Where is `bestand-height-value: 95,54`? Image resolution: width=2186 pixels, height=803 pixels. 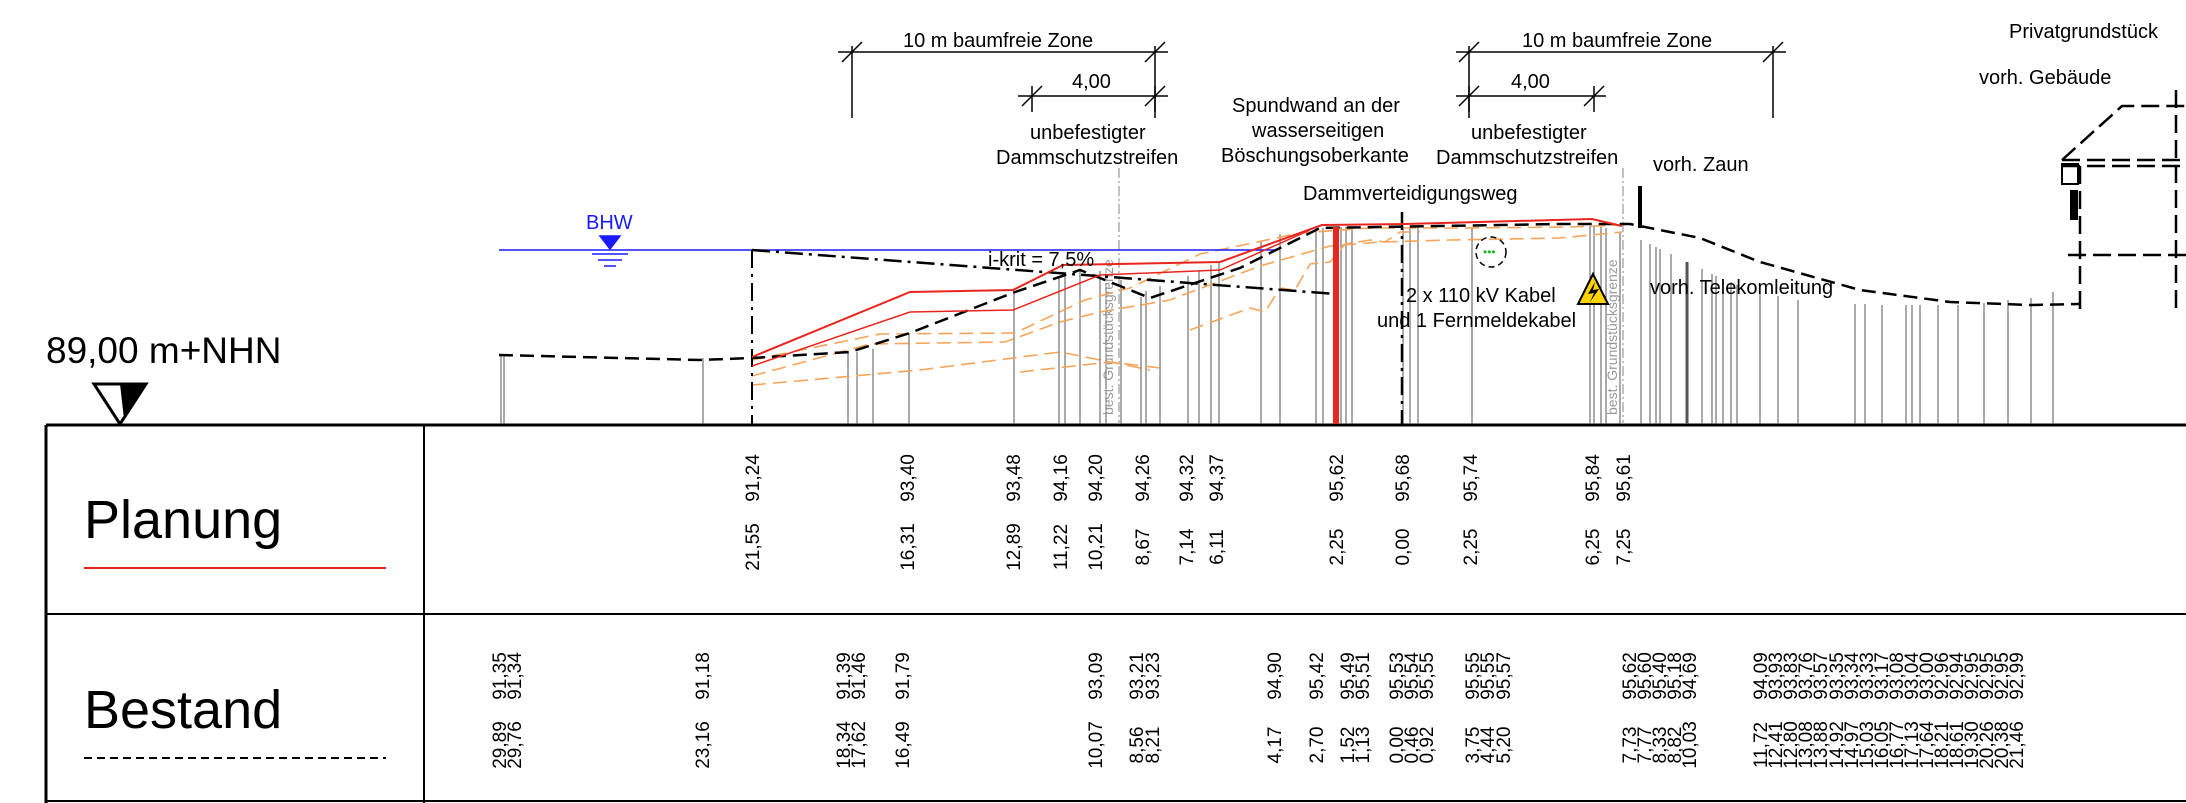
bestand-height-value: 95,54 is located at coordinates (1412, 676).